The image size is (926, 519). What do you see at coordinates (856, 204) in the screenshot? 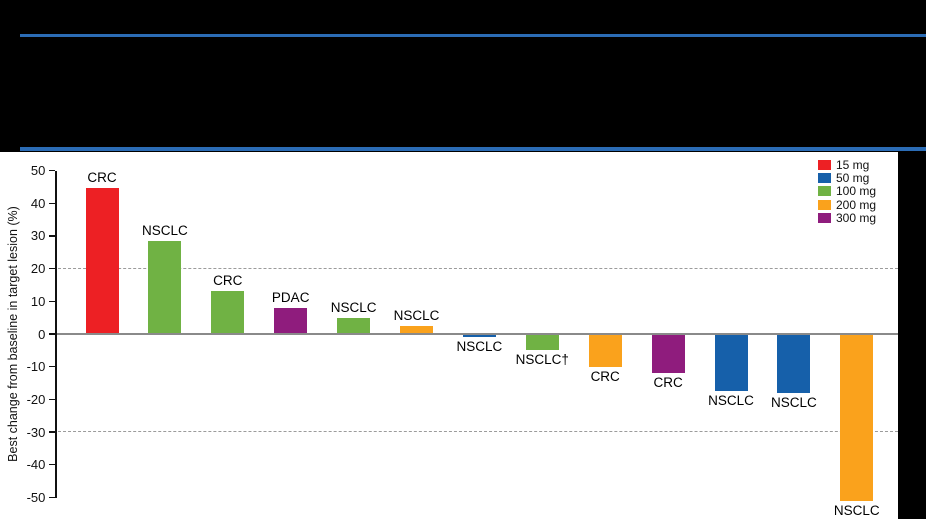
I see `legend-label: 200 mg` at bounding box center [856, 204].